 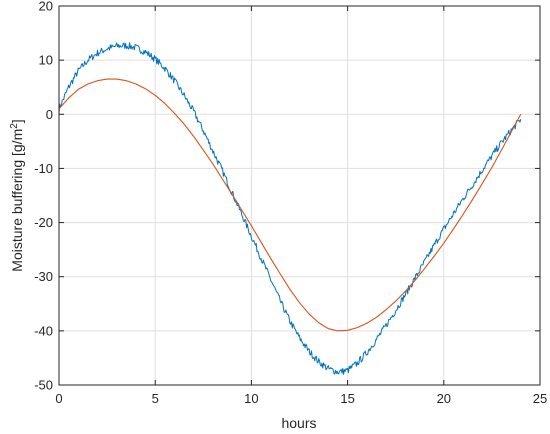 What do you see at coordinates (155, 398) in the screenshot?
I see `x-tick-label: 5` at bounding box center [155, 398].